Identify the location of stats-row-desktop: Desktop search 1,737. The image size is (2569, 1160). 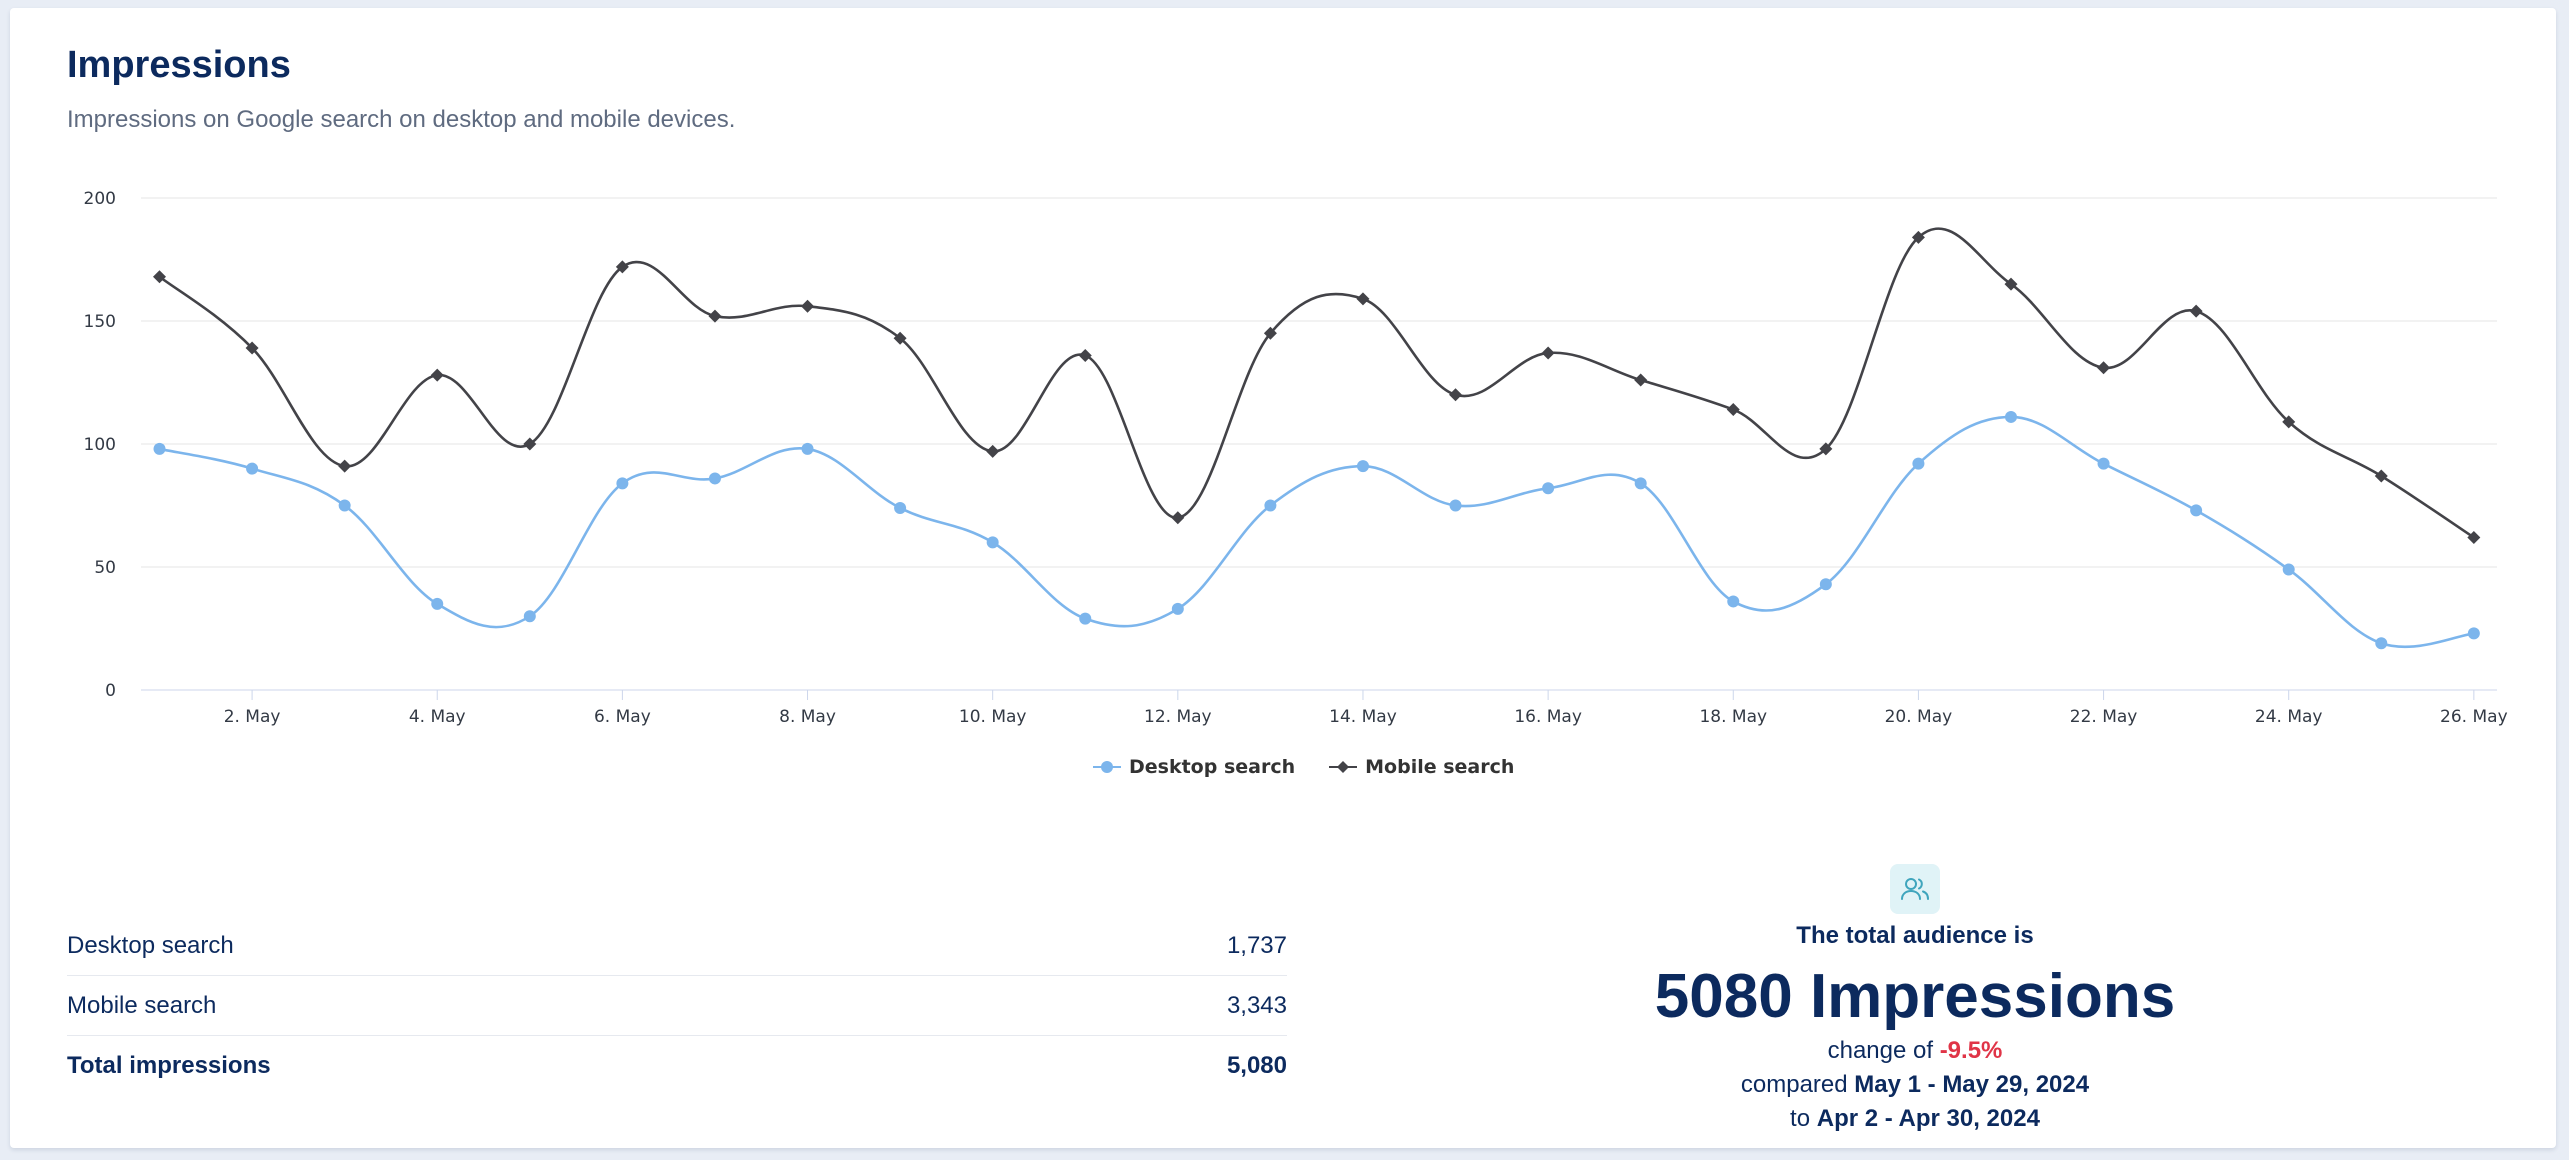
(677, 946).